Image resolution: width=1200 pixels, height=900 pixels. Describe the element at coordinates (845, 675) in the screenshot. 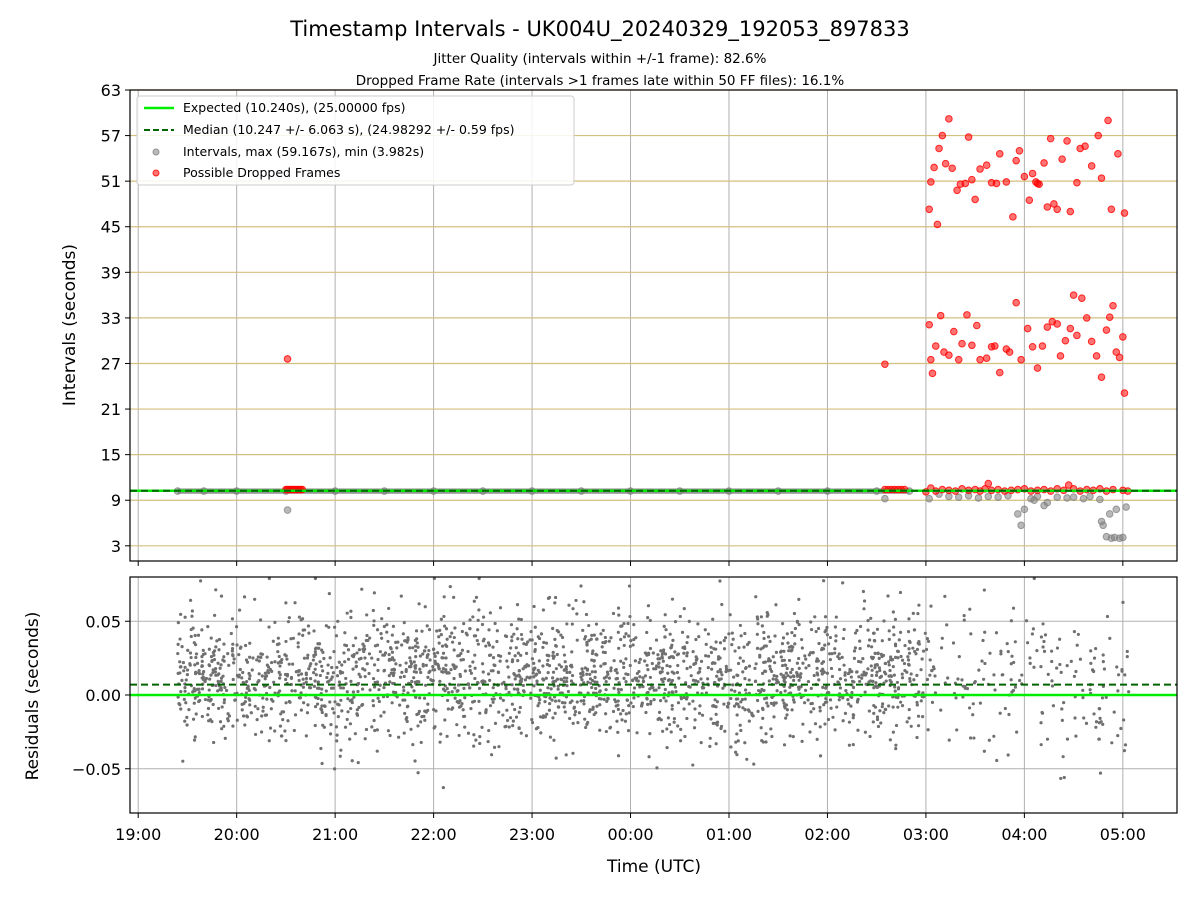

I see `residual-point-1976` at that location.